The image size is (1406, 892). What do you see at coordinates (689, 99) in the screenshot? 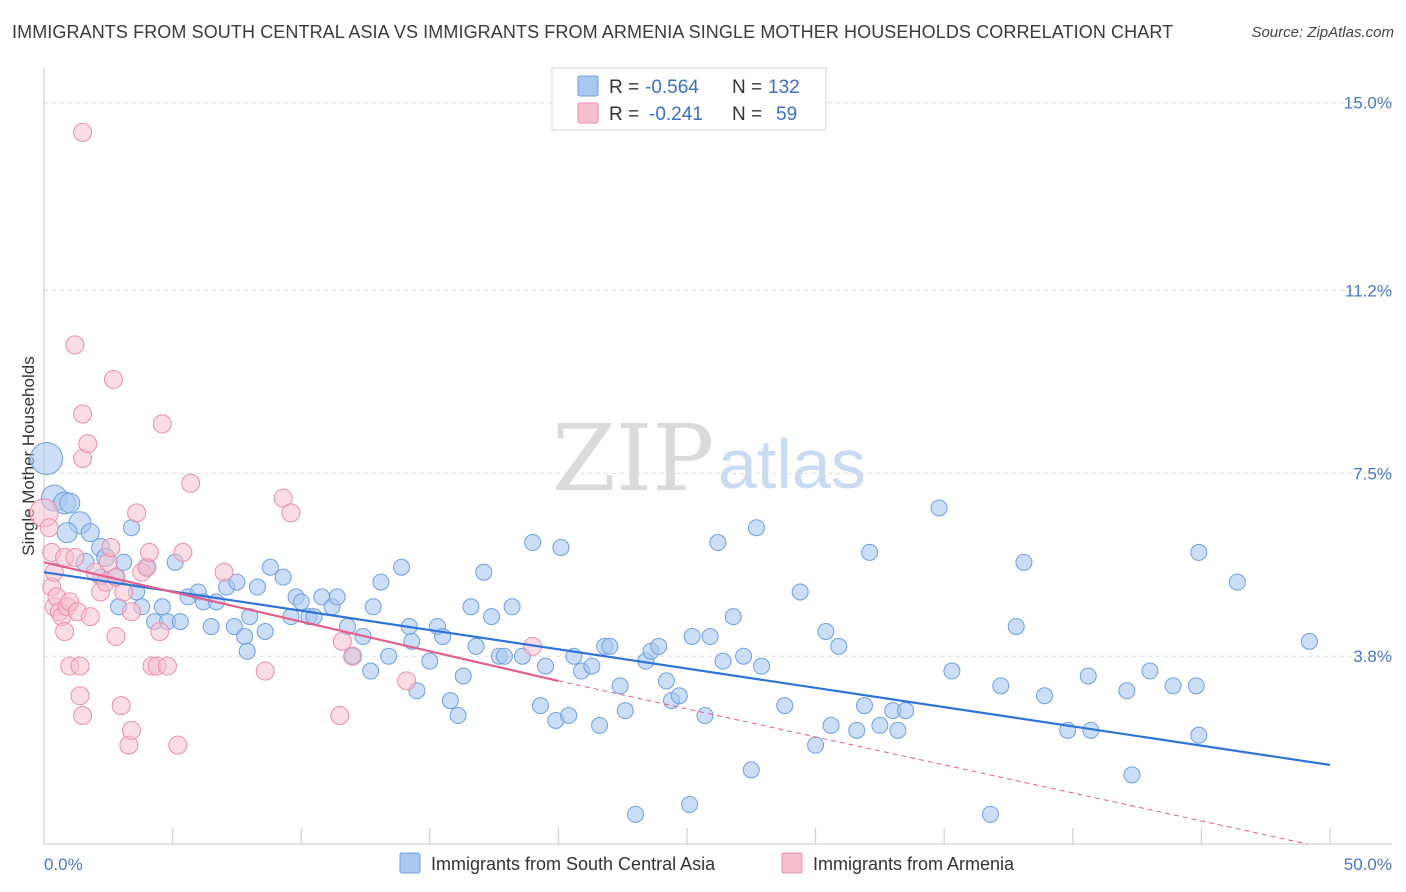
I see `top-legend: R = -0.564 N = 132 R = -0.241 N = 59` at bounding box center [689, 99].